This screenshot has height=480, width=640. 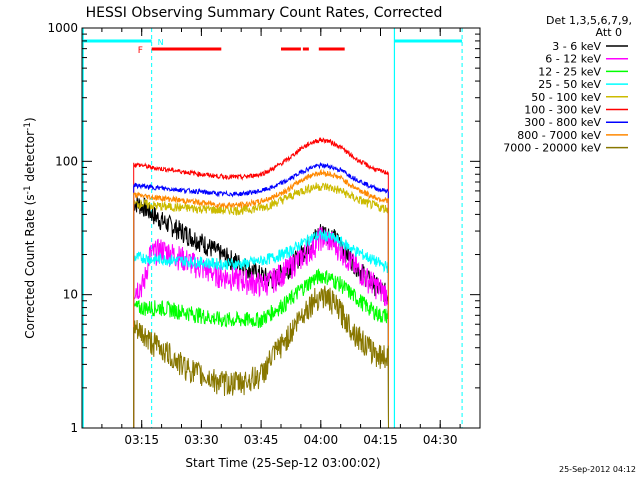 I want to click on x-tick-label: 03:30, so click(x=201, y=440).